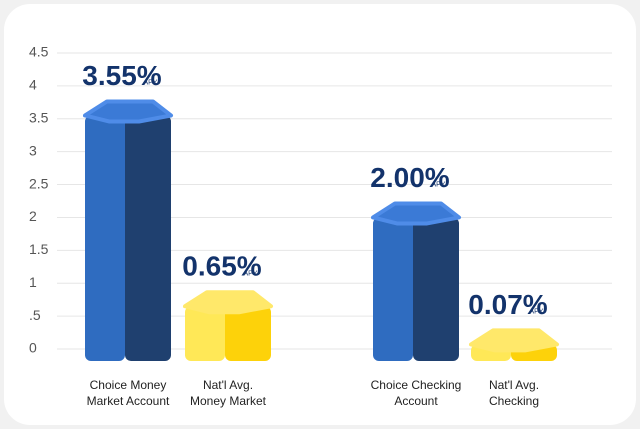 This screenshot has width=640, height=429. Describe the element at coordinates (33, 216) in the screenshot. I see `y-tick-label: 2` at that location.